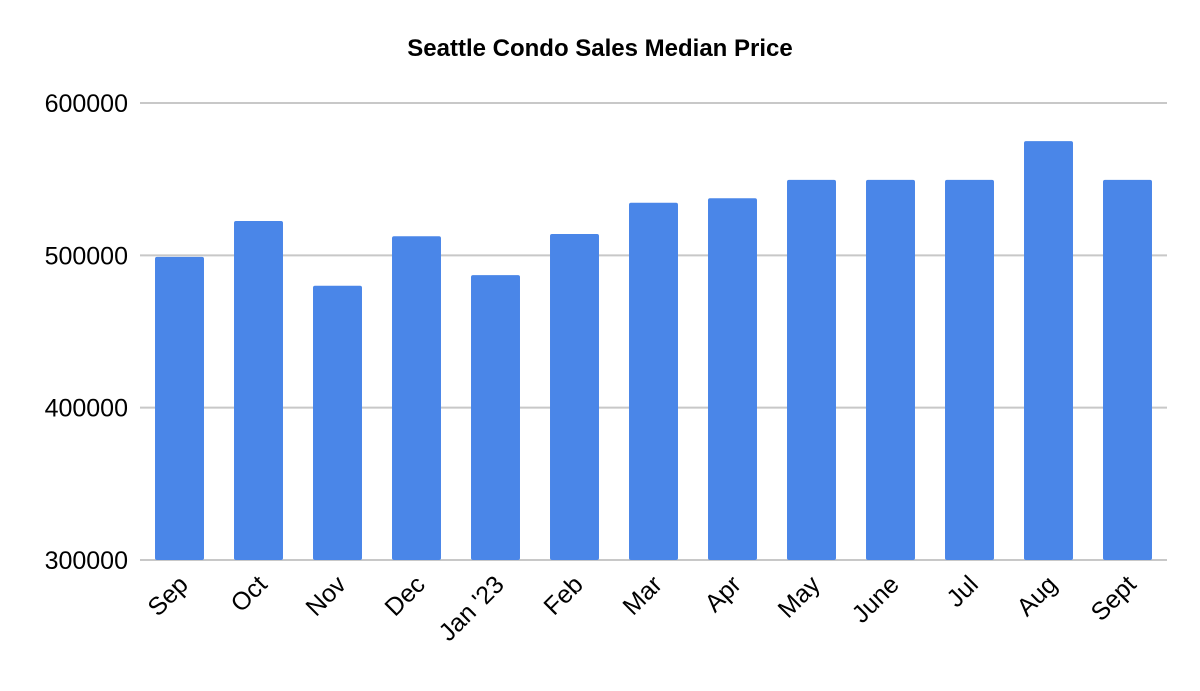 The width and height of the screenshot is (1200, 691). I want to click on x-tick-label: Aug, so click(1036, 595).